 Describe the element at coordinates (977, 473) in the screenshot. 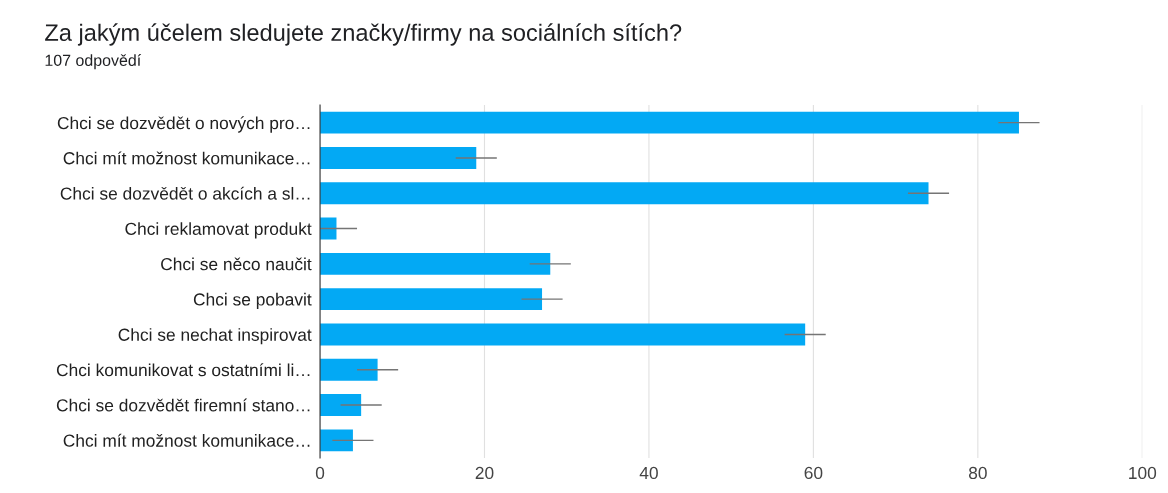

I see `x-tick-label: 80` at that location.